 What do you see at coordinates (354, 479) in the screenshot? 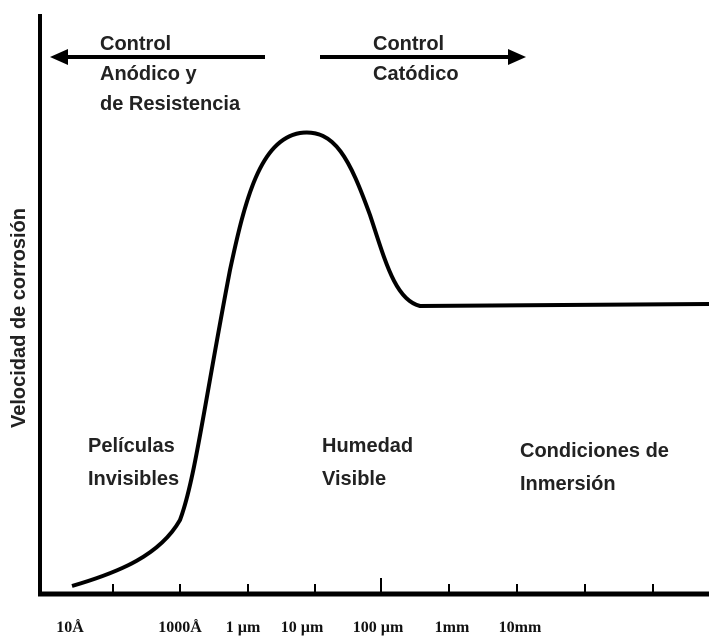
I see `region-label: Visible` at bounding box center [354, 479].